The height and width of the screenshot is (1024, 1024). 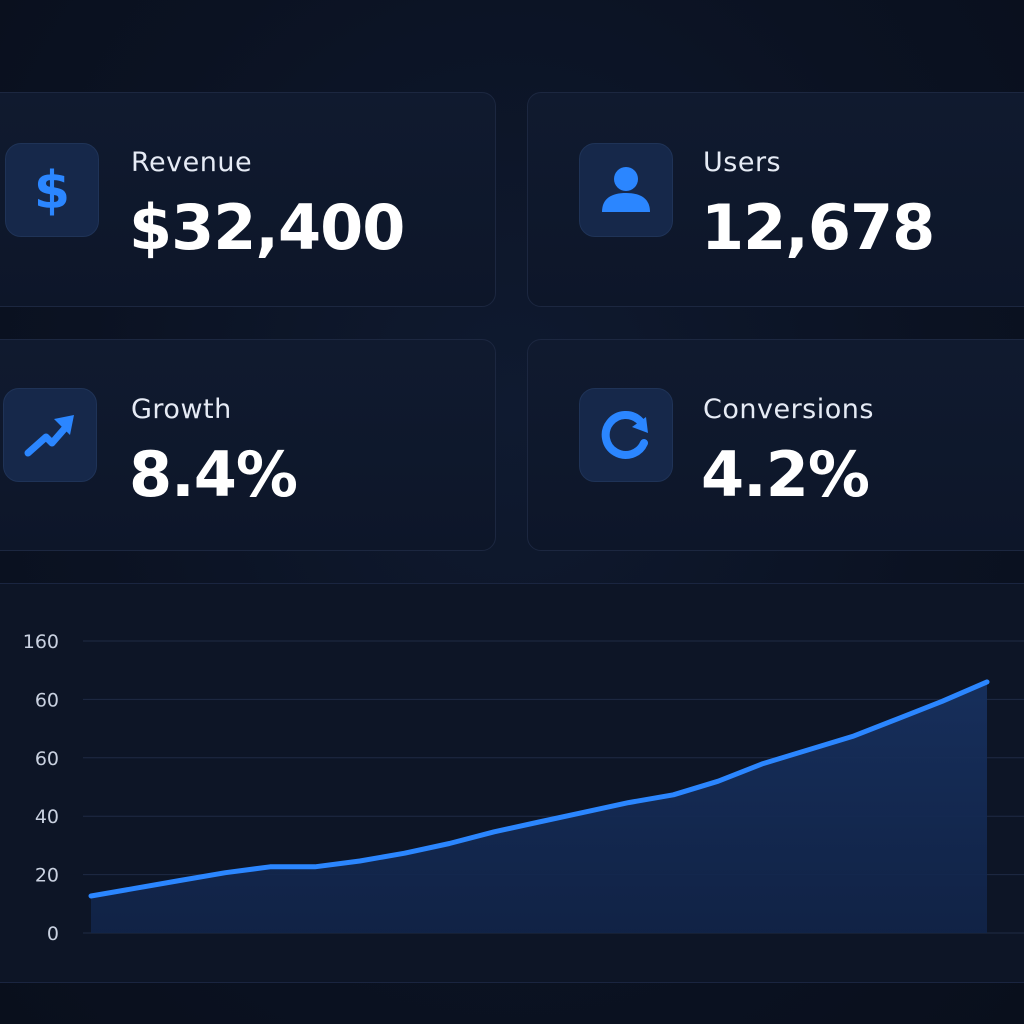 What do you see at coordinates (788, 409) in the screenshot?
I see `conversions-label: Conversions` at bounding box center [788, 409].